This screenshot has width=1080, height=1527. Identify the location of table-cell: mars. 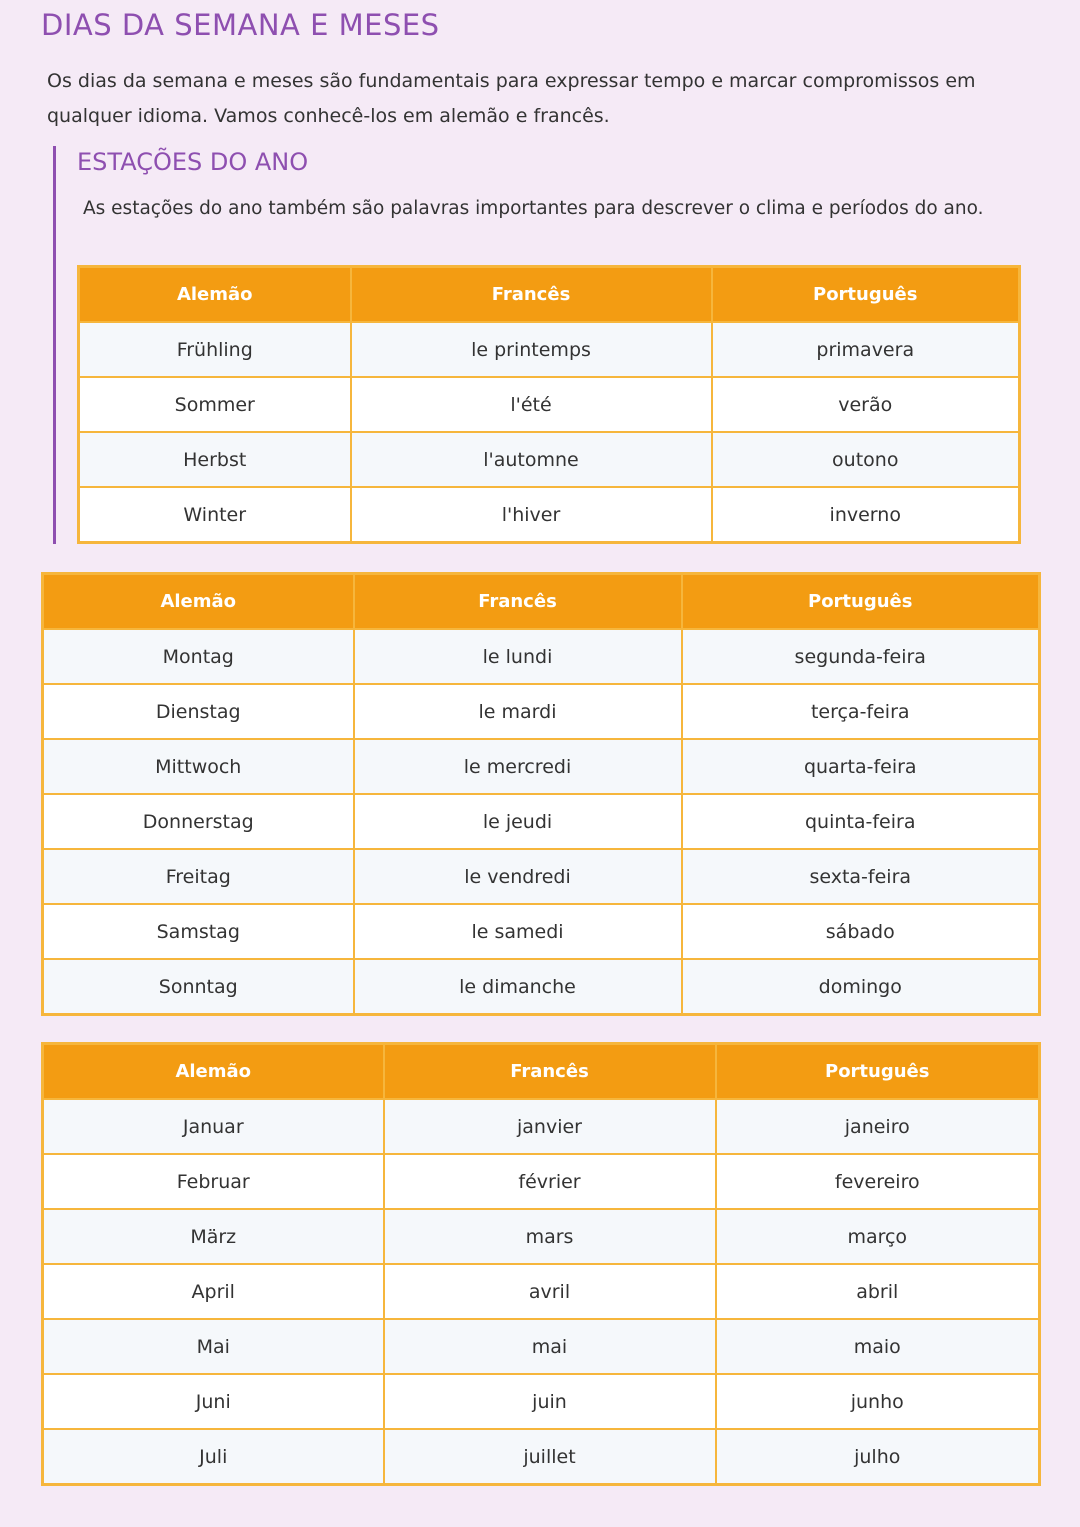
(549, 1236).